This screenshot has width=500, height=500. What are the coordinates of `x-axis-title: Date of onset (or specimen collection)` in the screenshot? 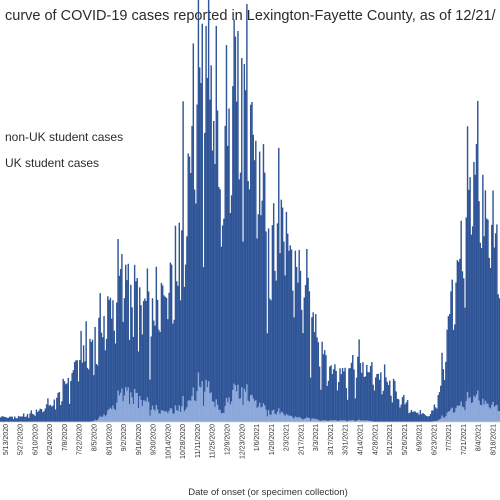 It's located at (267, 492).